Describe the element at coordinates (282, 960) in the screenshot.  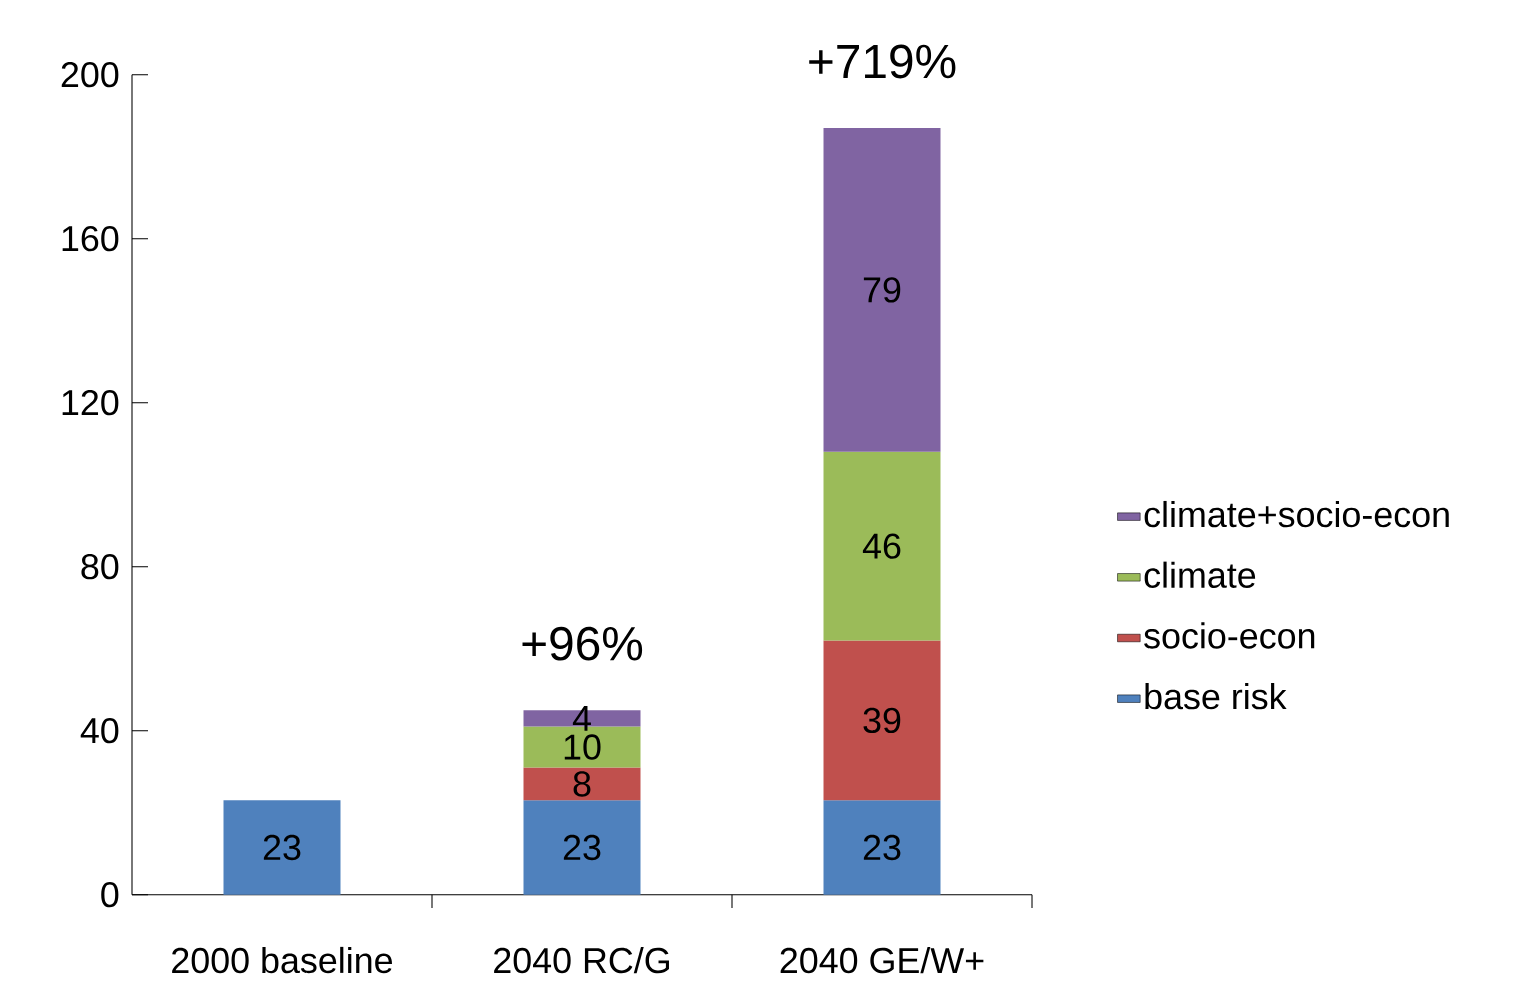
I see `x-tick-label: 2000 baseline` at that location.